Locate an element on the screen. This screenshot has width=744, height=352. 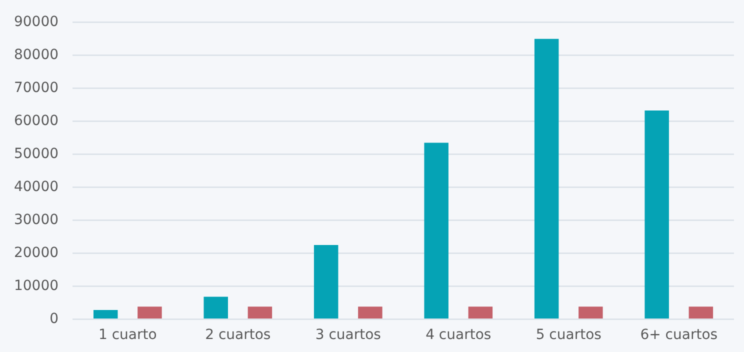
x-tick-label: 6+ cuartos is located at coordinates (679, 335).